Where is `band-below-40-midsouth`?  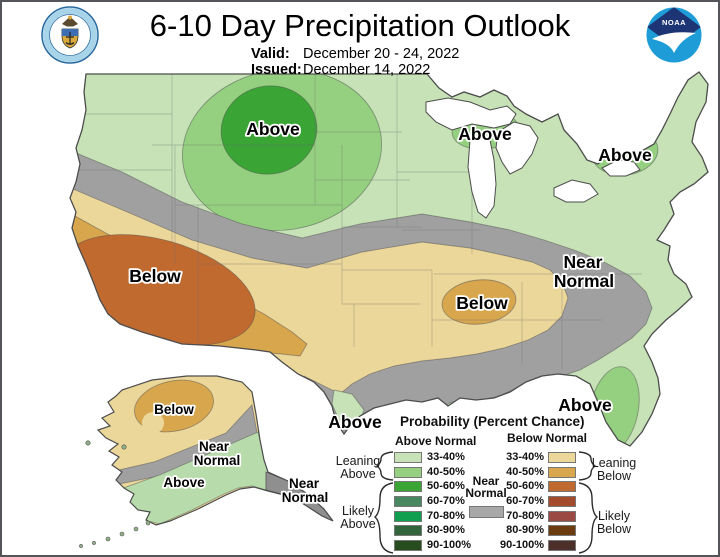 band-below-40-midsouth is located at coordinates (479, 302).